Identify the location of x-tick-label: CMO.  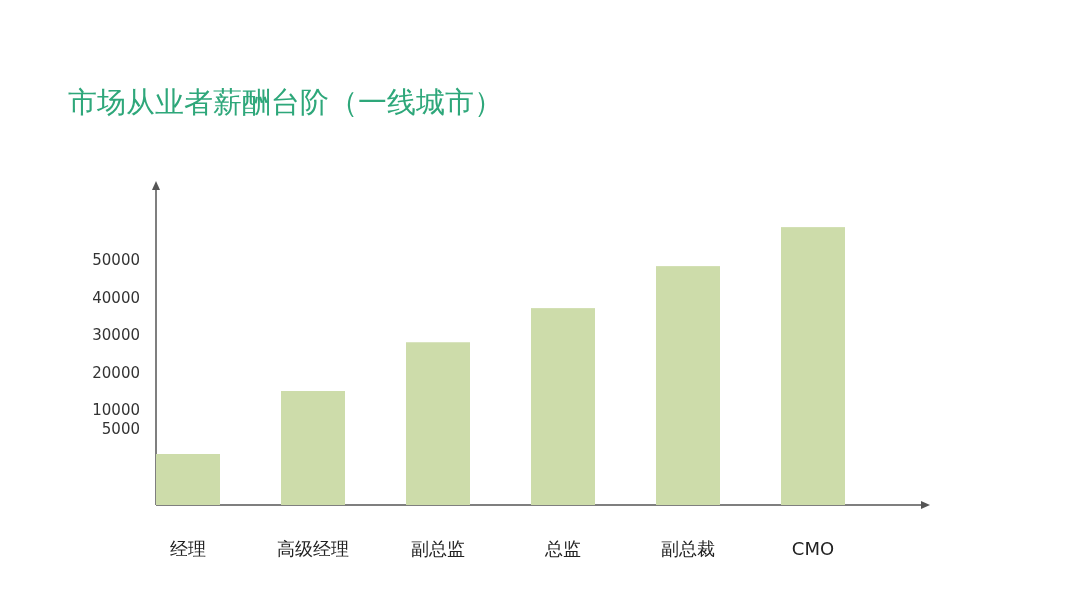
(813, 548).